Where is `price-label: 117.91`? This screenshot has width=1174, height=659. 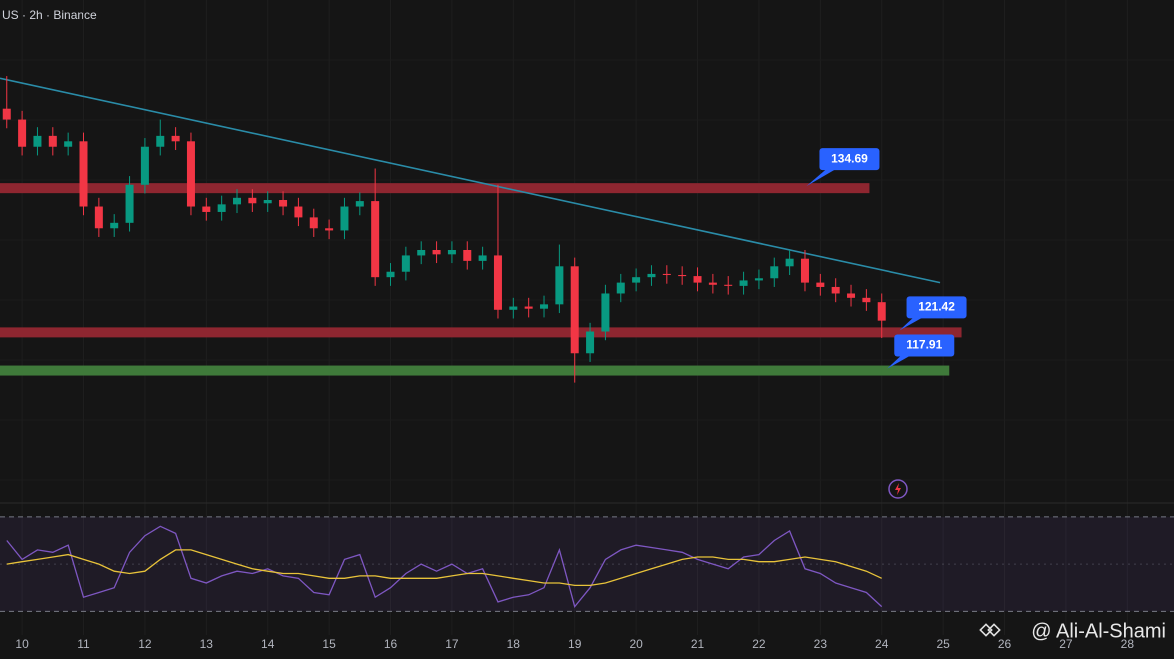 price-label: 117.91 is located at coordinates (924, 345).